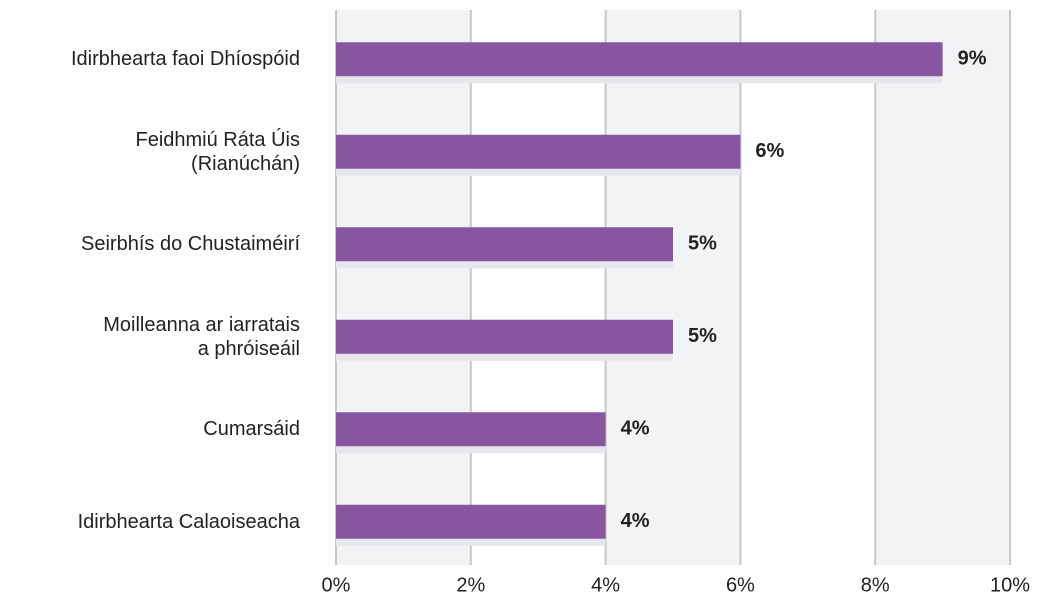 The width and height of the screenshot is (1037, 599). I want to click on x-tick-label: 2%, so click(470, 585).